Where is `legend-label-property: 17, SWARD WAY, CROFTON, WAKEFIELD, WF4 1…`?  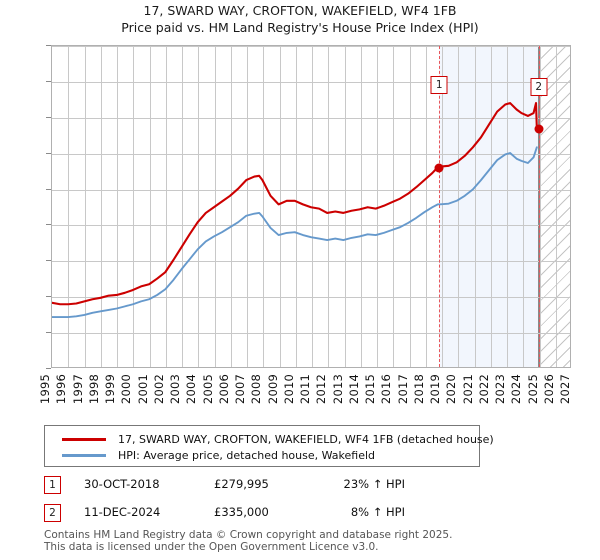 legend-label-property: 17, SWARD WAY, CROFTON, WAKEFIELD, WF4 1… is located at coordinates (306, 439).